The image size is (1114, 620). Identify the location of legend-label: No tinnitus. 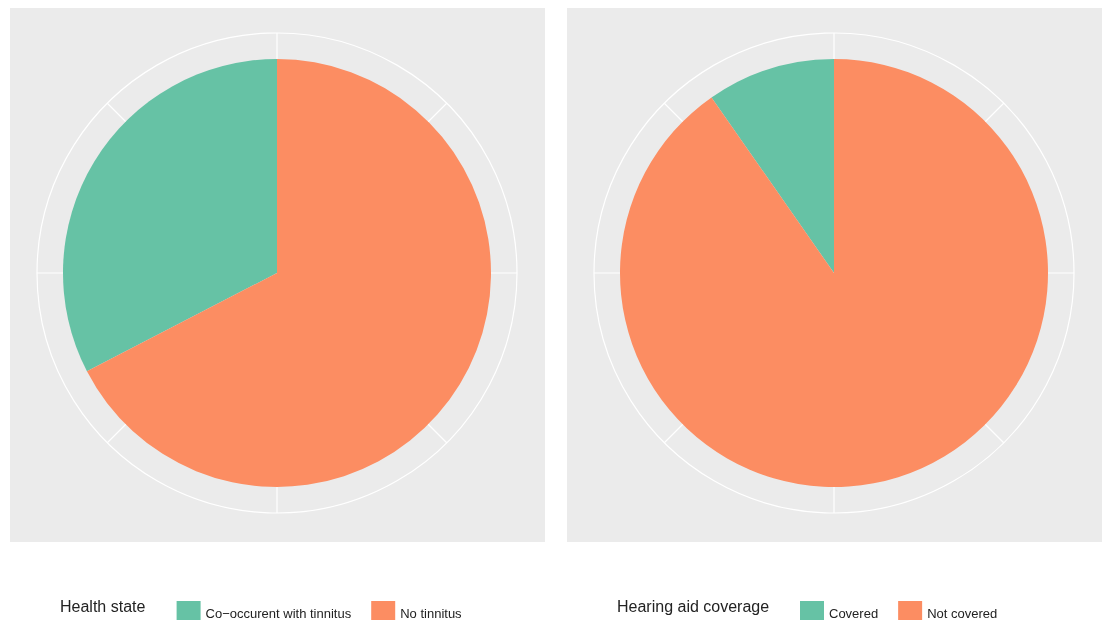
(431, 612).